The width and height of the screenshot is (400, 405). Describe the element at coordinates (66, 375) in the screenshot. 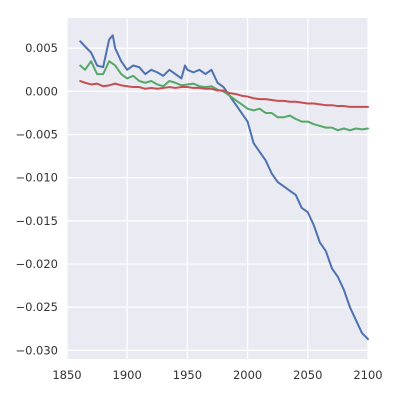

I see `x-tick-label: 1850` at that location.